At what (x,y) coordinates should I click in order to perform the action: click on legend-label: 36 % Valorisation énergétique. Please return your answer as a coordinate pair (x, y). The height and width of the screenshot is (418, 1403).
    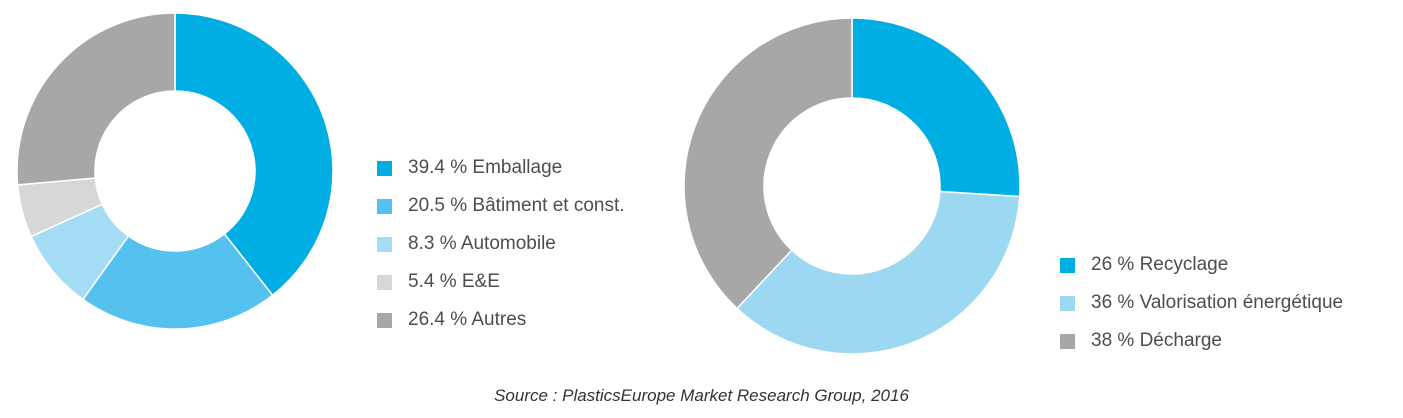
    Looking at the image, I should click on (1217, 302).